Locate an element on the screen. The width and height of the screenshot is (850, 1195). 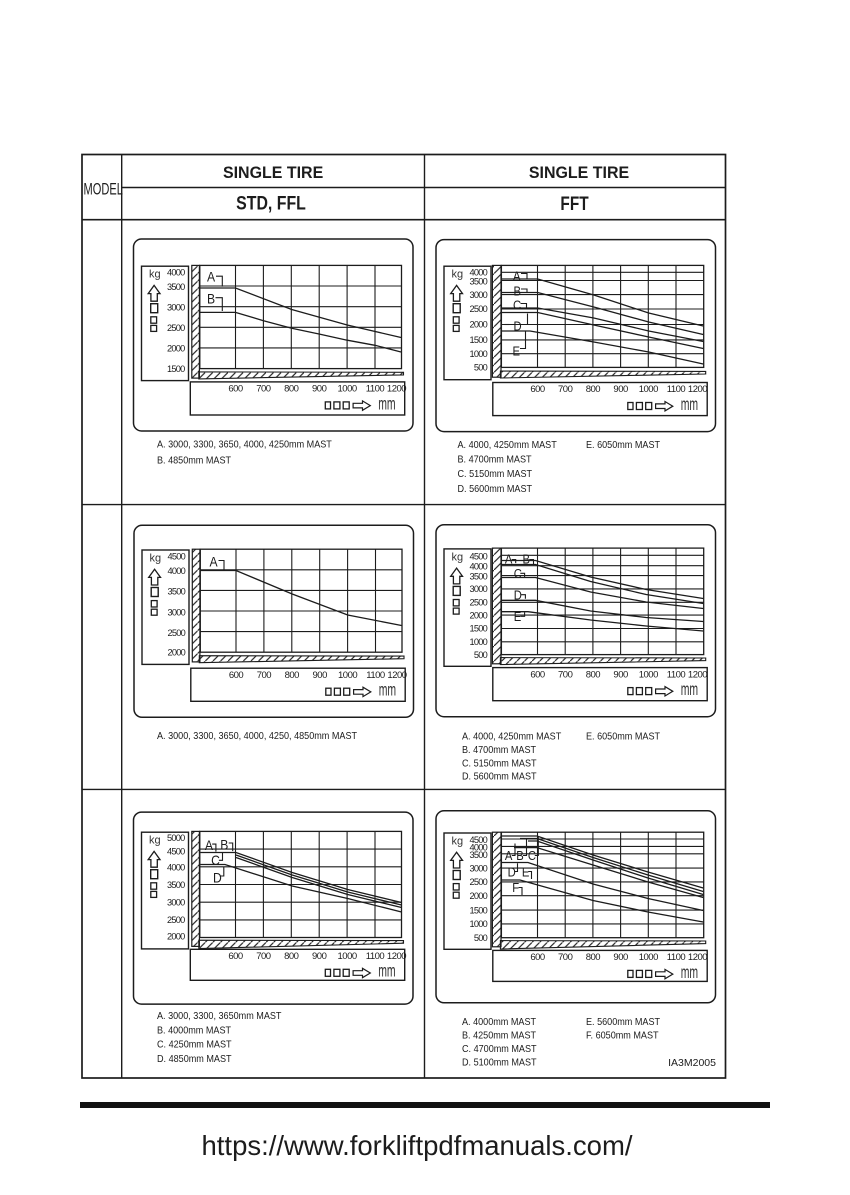
svg-text: C. 5150mm MAST is located at coordinates (499, 764).